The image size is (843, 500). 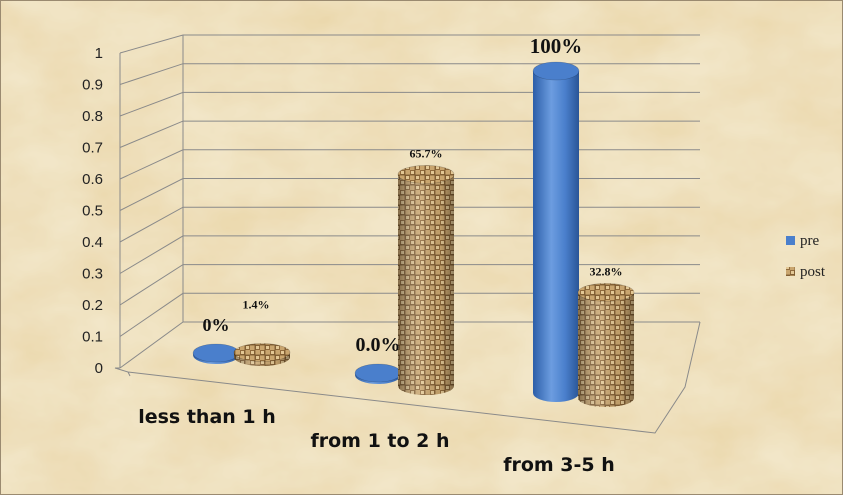 What do you see at coordinates (790, 271) in the screenshot?
I see `legend-swatch-post` at bounding box center [790, 271].